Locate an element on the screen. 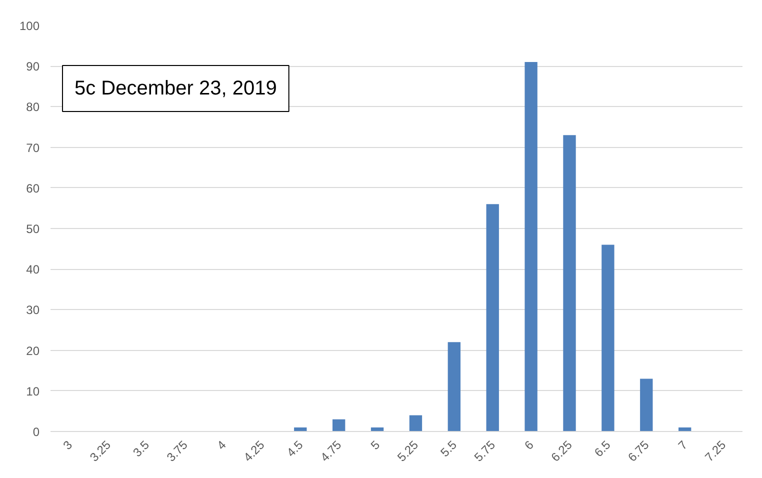 The image size is (762, 478). y-tick-label: 80 is located at coordinates (33, 107).